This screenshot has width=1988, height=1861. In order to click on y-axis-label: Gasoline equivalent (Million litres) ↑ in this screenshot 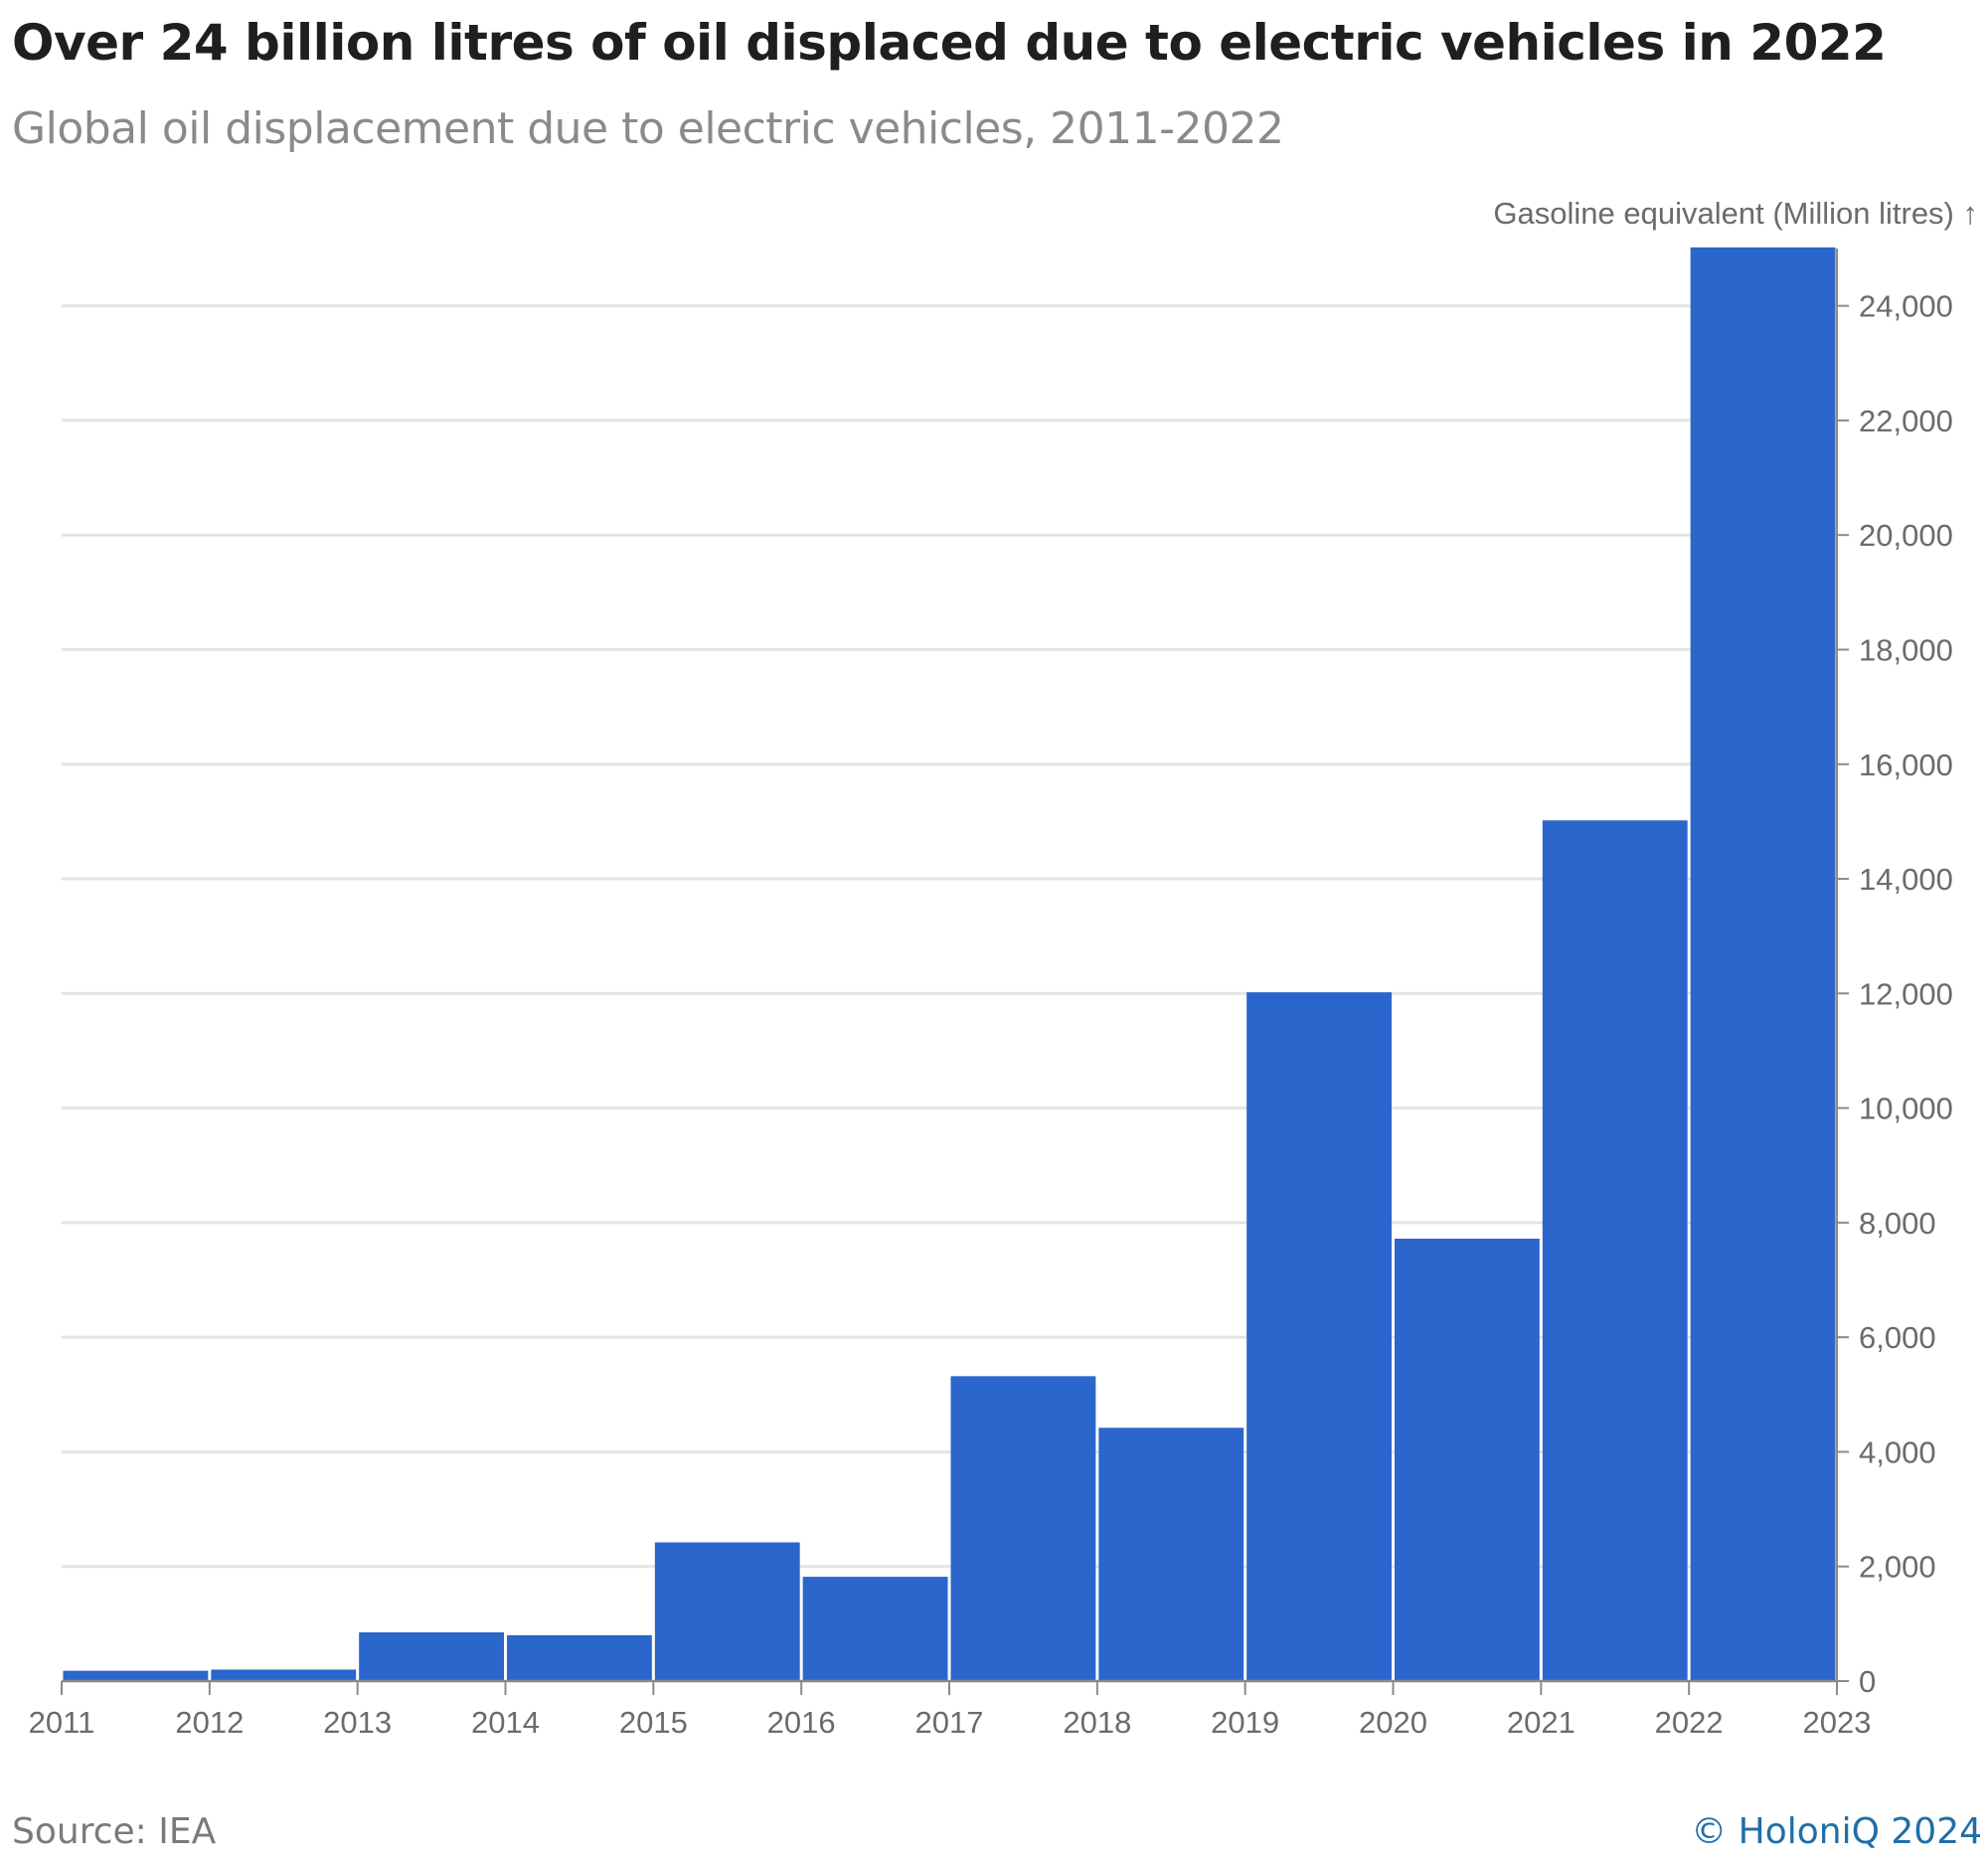, I will do `click(1735, 213)`.